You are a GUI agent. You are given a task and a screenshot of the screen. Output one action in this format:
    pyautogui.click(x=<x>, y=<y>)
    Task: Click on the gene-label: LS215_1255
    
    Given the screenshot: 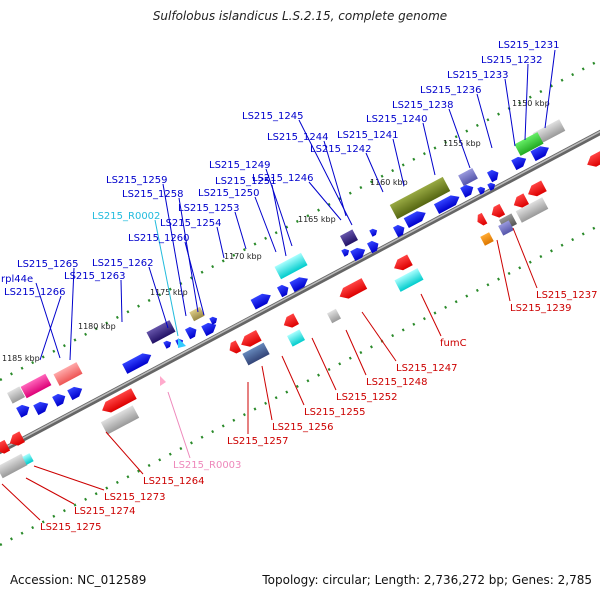 What is the action you would take?
    pyautogui.click(x=334, y=412)
    